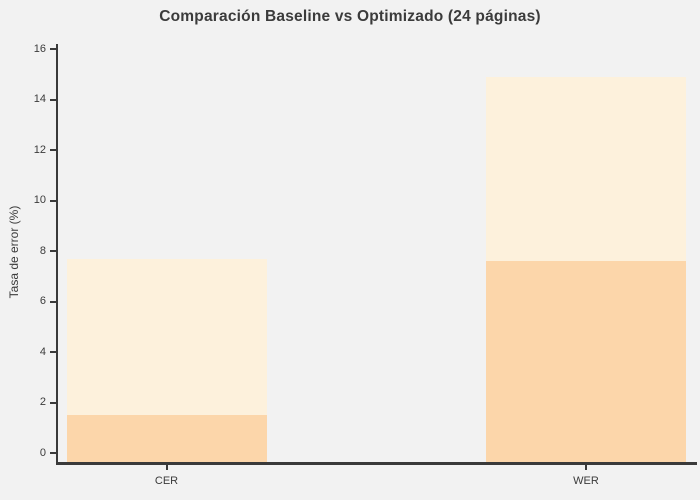 This screenshot has width=700, height=500. I want to click on x-axis-spine, so click(376, 463).